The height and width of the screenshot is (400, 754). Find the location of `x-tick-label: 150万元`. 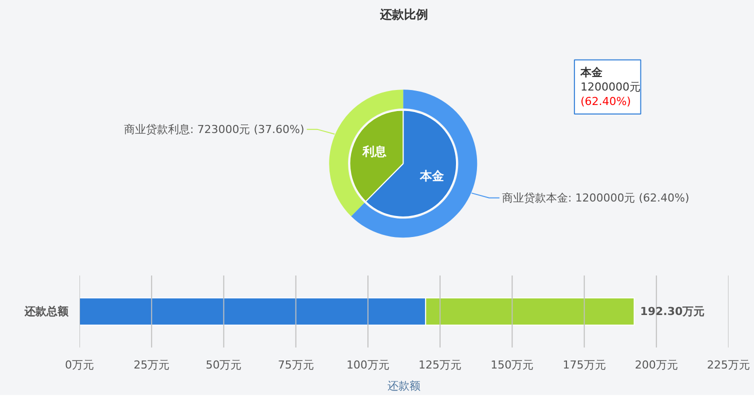

x-tick-label: 150万元 is located at coordinates (512, 365).